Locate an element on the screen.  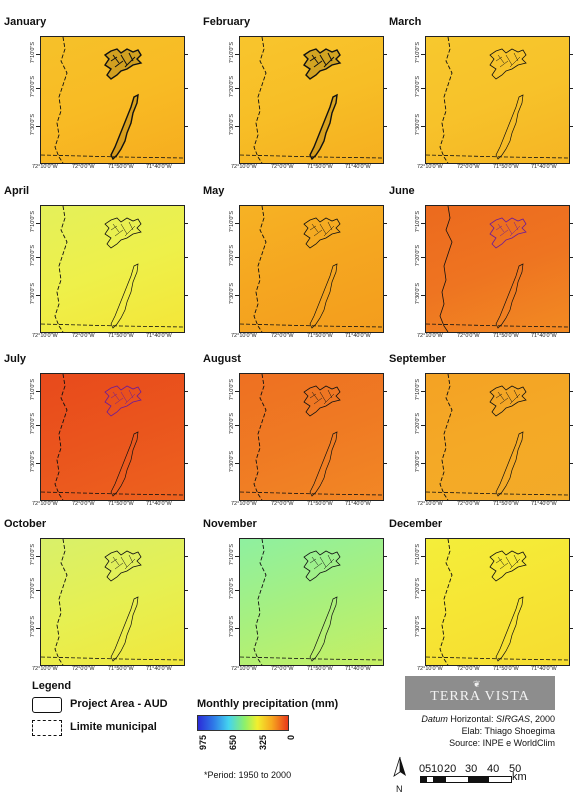
legend-title: Legend is located at coordinates (52, 686).